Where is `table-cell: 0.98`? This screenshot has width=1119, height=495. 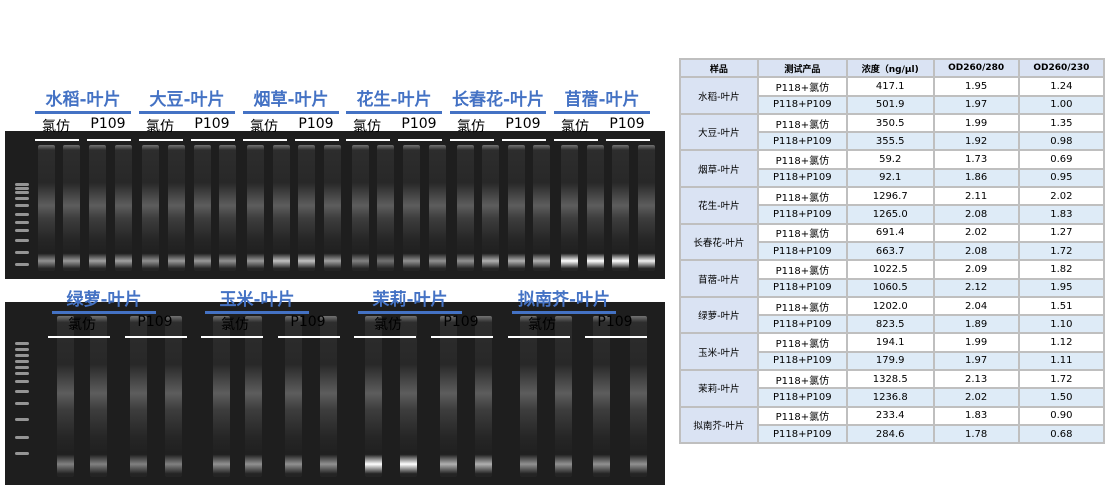
table-cell: 0.98 is located at coordinates (1061, 141).